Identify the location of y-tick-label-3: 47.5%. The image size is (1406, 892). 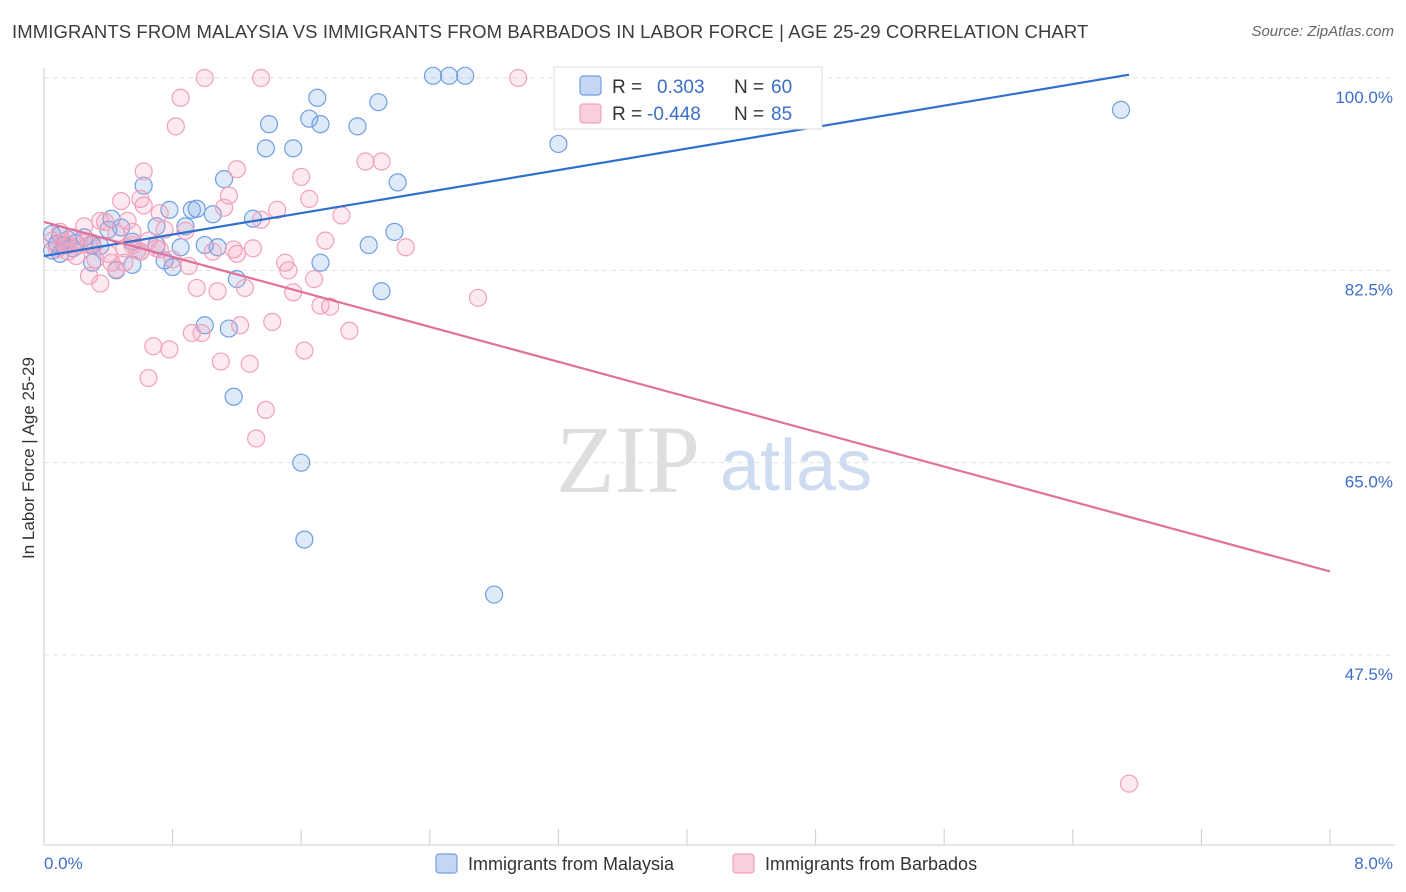
(1369, 674).